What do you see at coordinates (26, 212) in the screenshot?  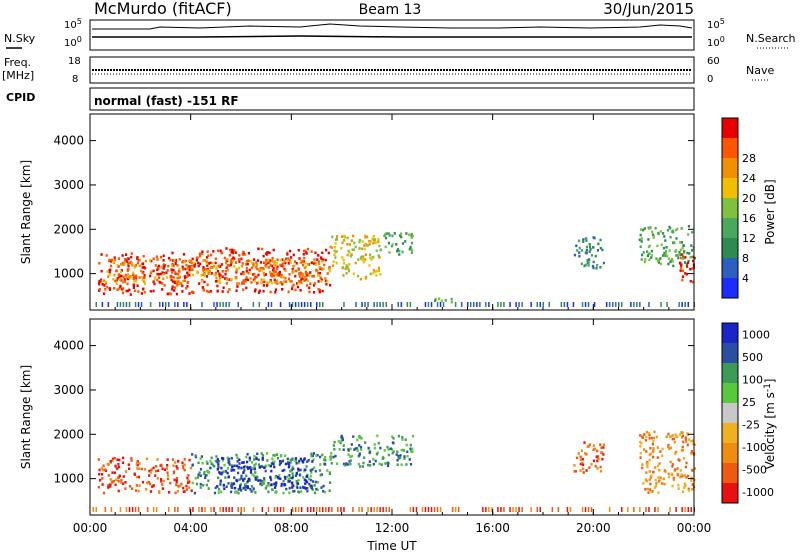 I see `power-ylabel: Slant Range [km]` at bounding box center [26, 212].